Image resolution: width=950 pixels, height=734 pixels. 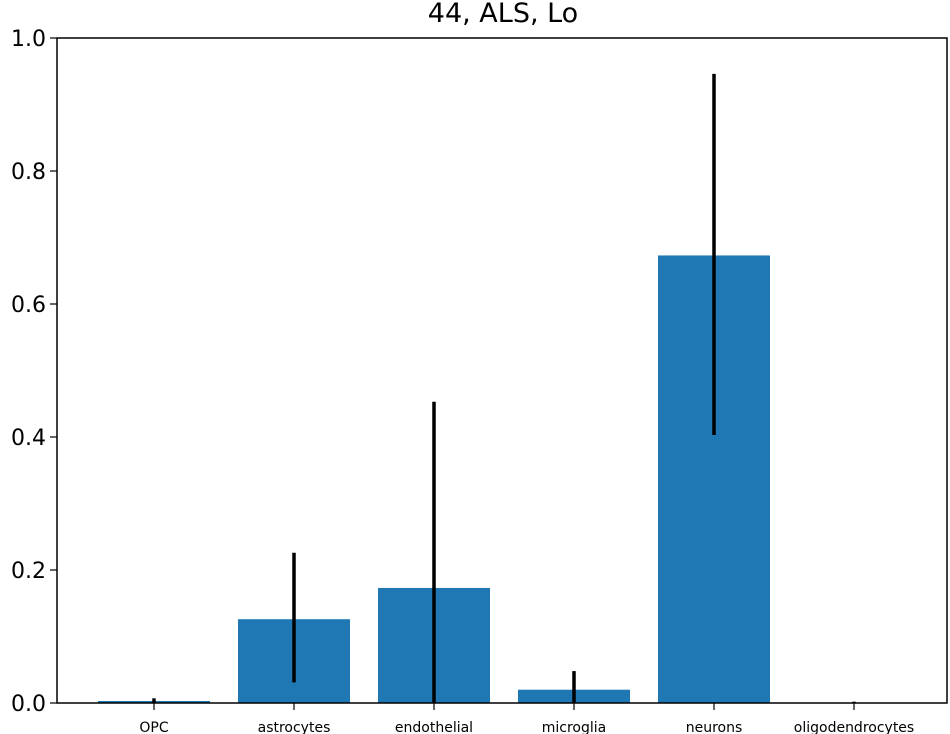 I want to click on y-tick-label: 0.2, so click(x=28, y=571).